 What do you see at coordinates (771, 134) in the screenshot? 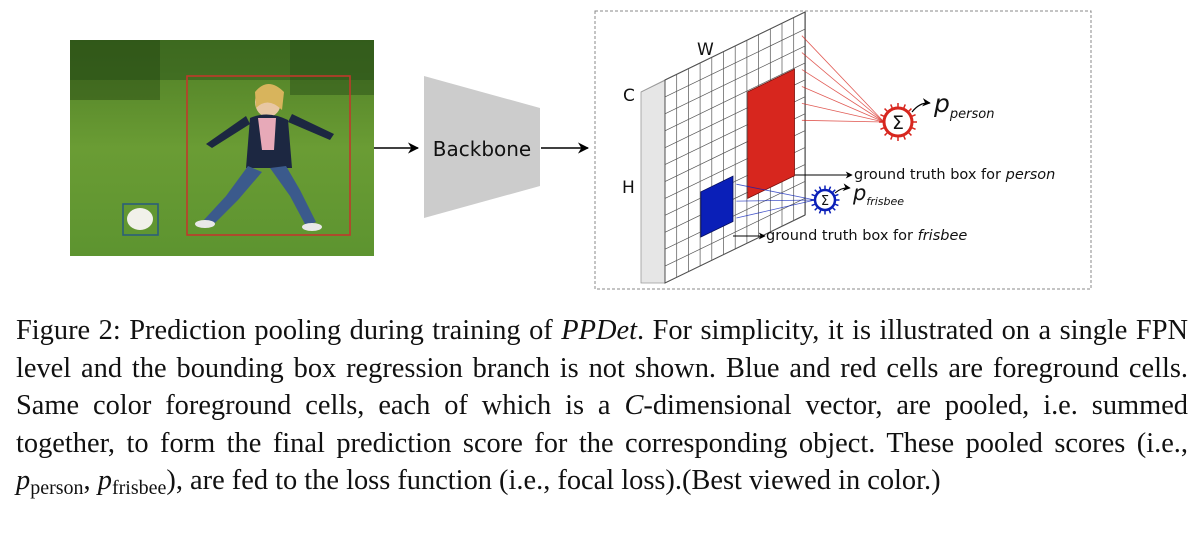
I see `person-foreground-cells` at bounding box center [771, 134].